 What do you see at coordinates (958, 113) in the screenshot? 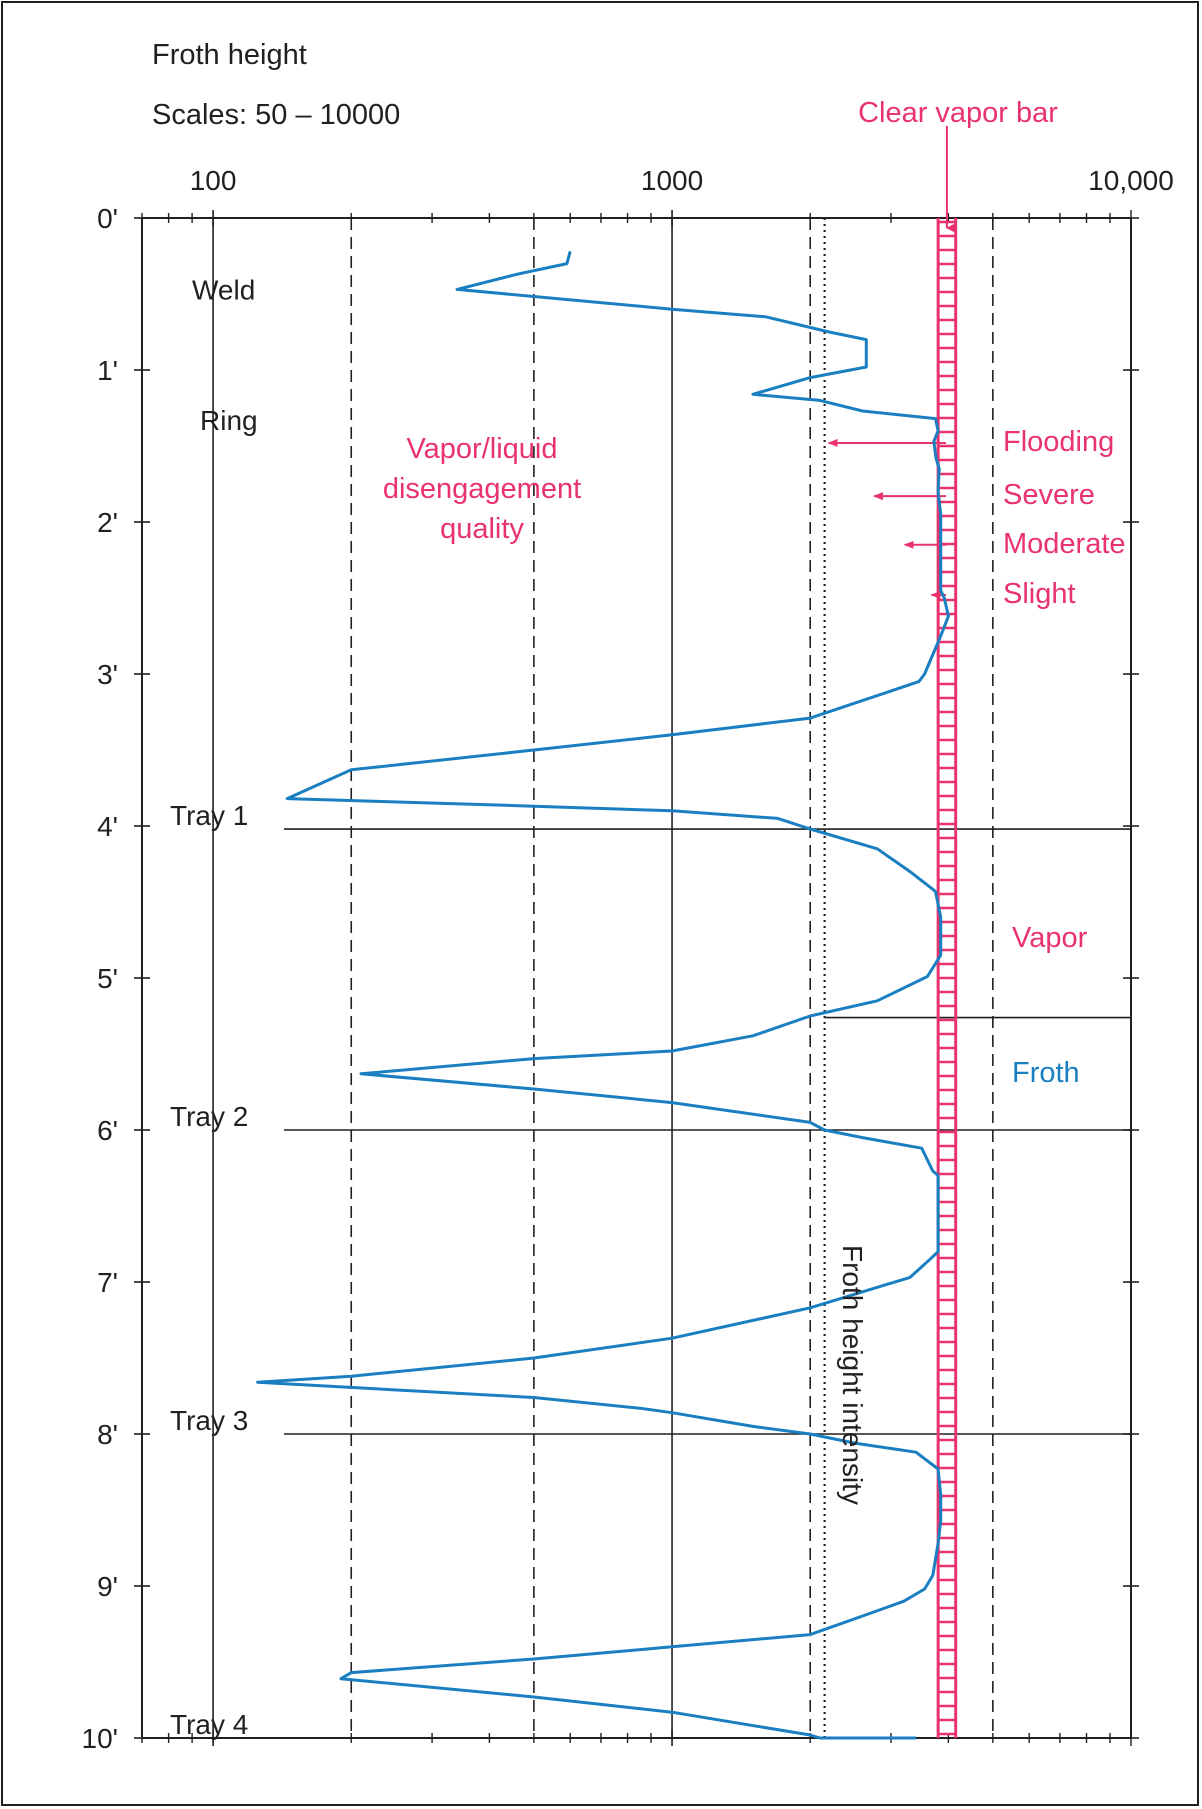
I see `vapor-bar-label: Clear vapor bar` at bounding box center [958, 113].